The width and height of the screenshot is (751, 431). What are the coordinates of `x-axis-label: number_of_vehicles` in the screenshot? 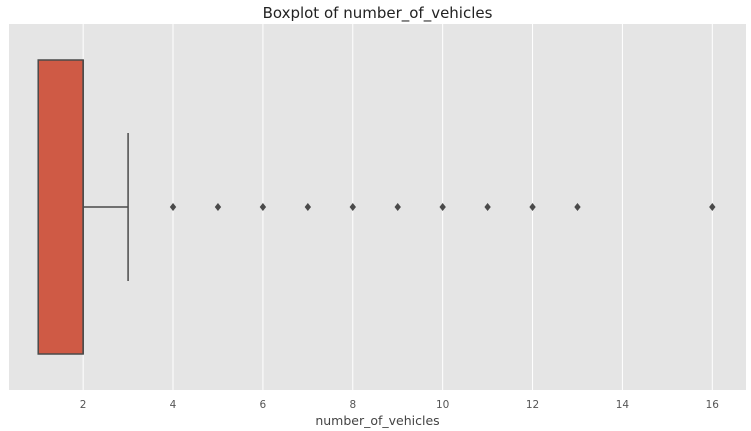 It's located at (377, 420).